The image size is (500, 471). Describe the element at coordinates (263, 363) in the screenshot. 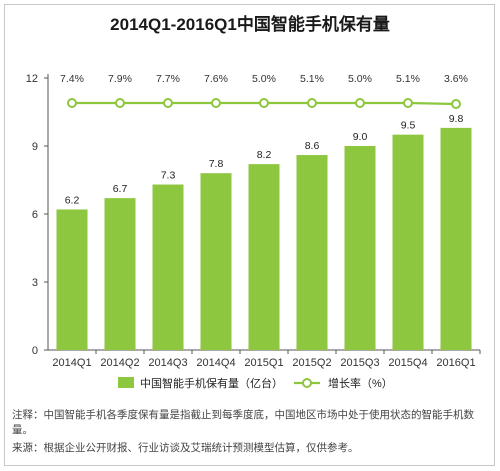

I see `x-tick-label: 2015Q1` at that location.